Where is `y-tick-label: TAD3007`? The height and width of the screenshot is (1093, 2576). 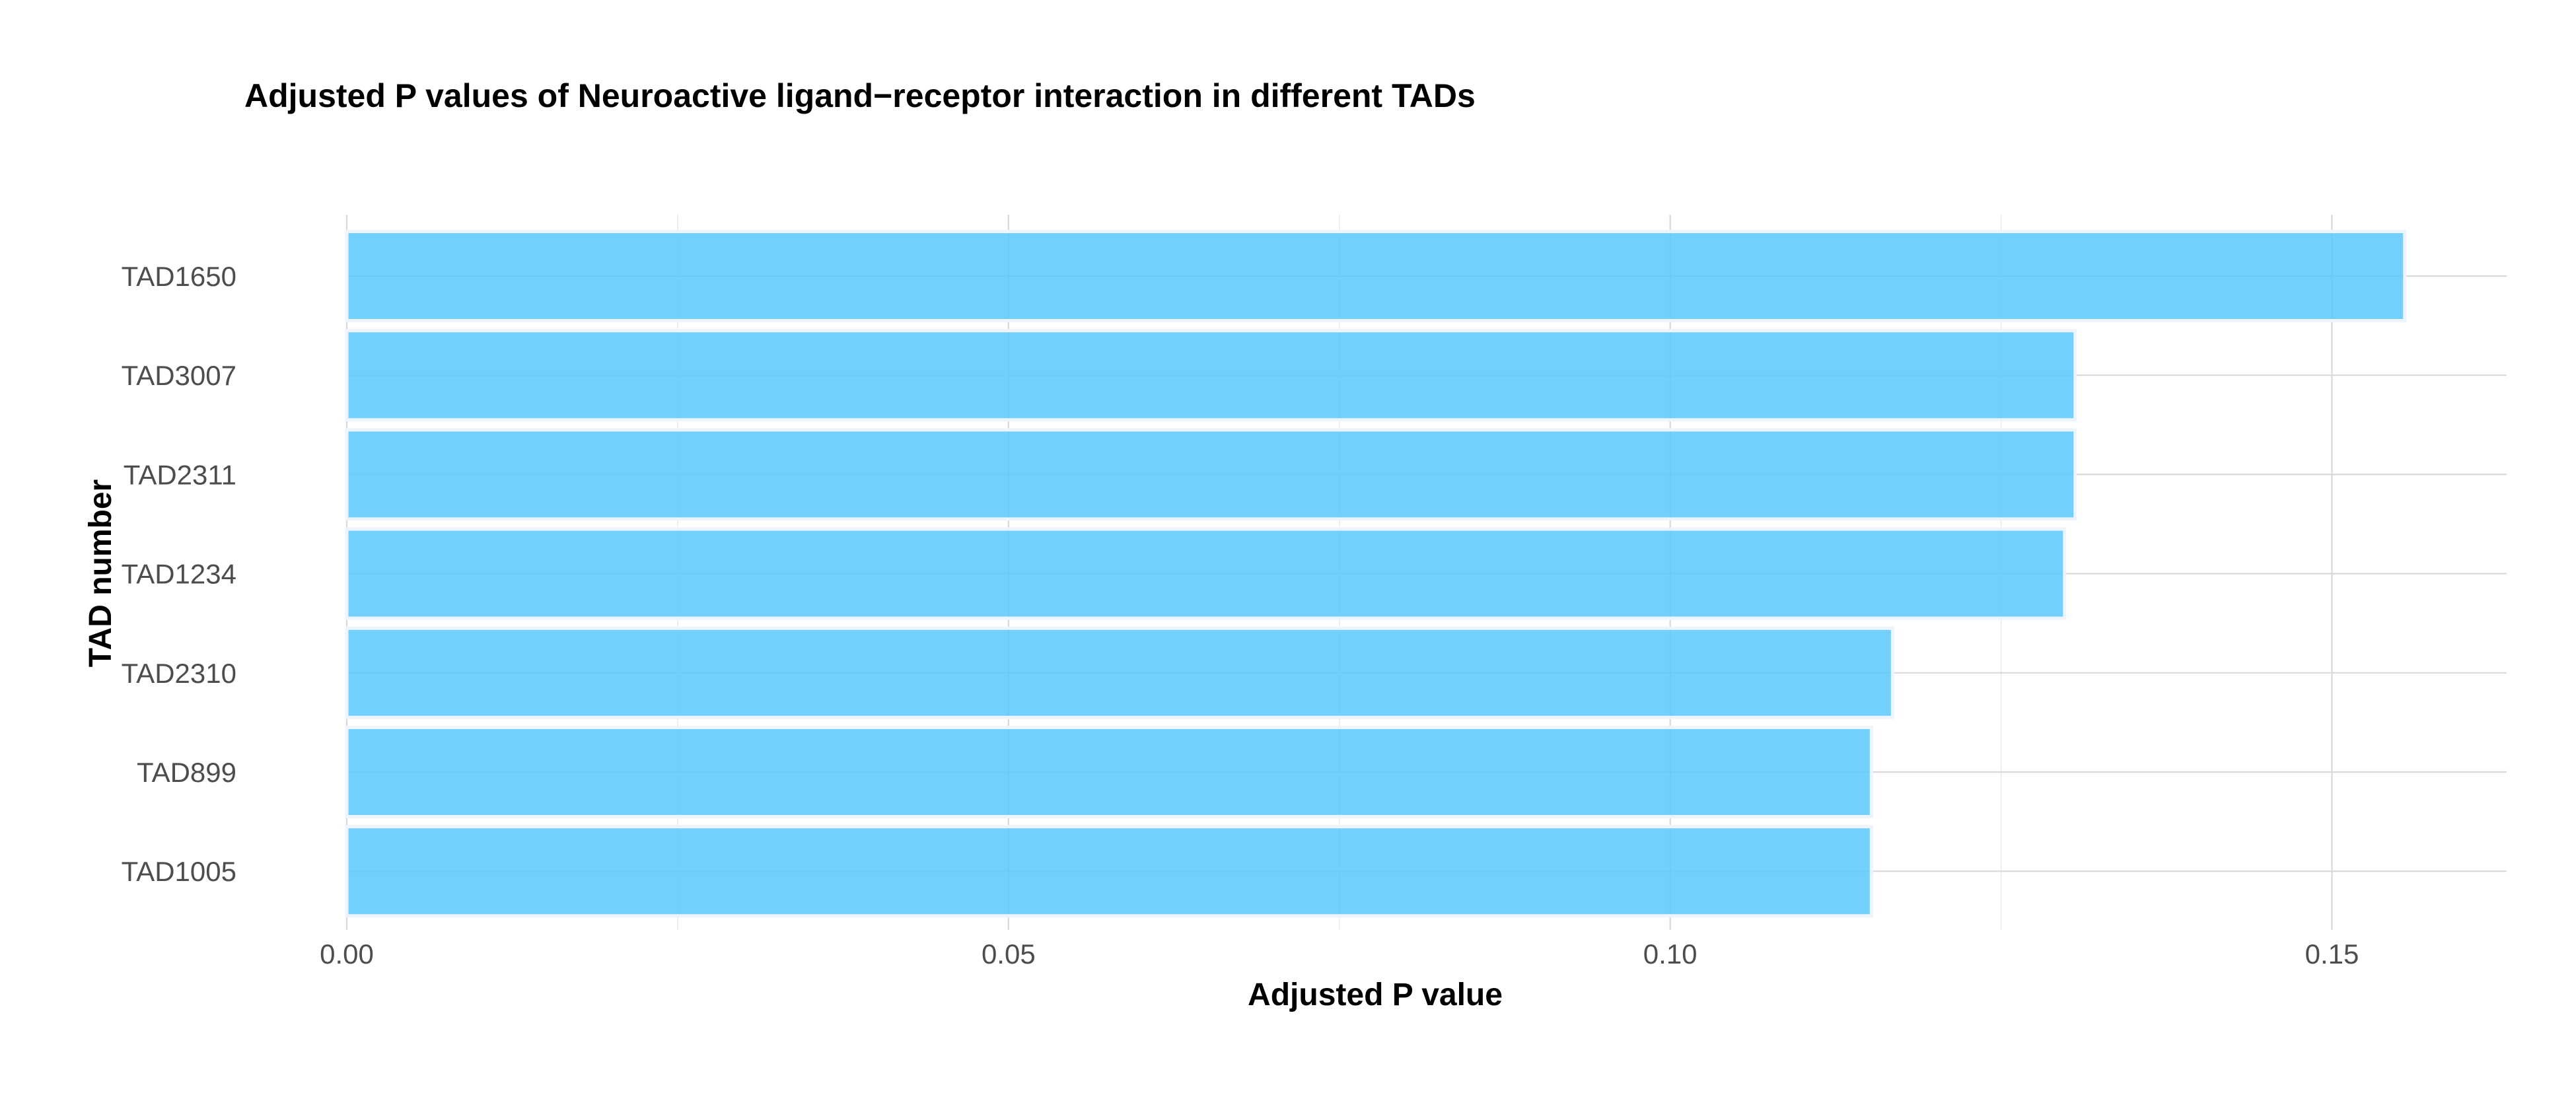
y-tick-label: TAD3007 is located at coordinates (179, 375).